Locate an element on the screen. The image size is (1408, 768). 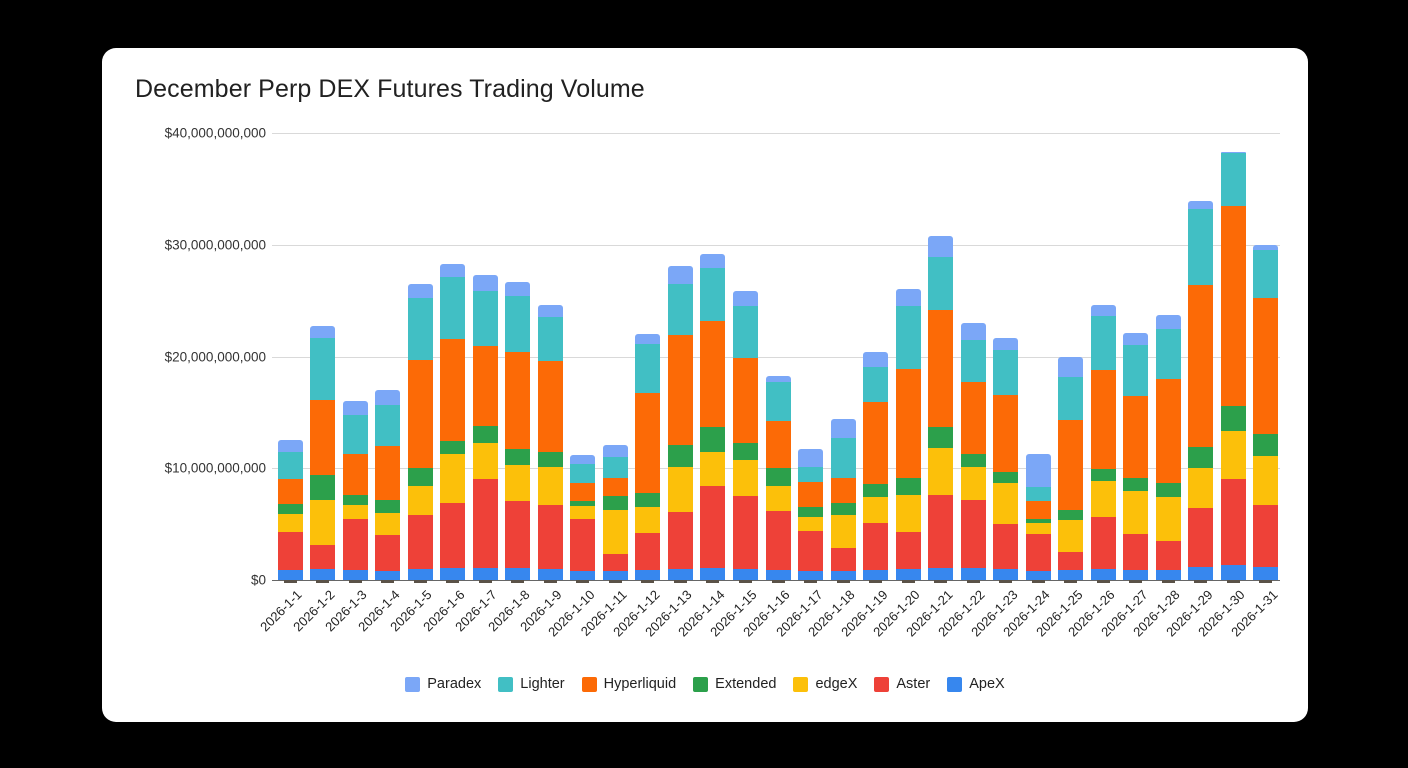
legend-item-paradex: Paradex is located at coordinates (443, 684).